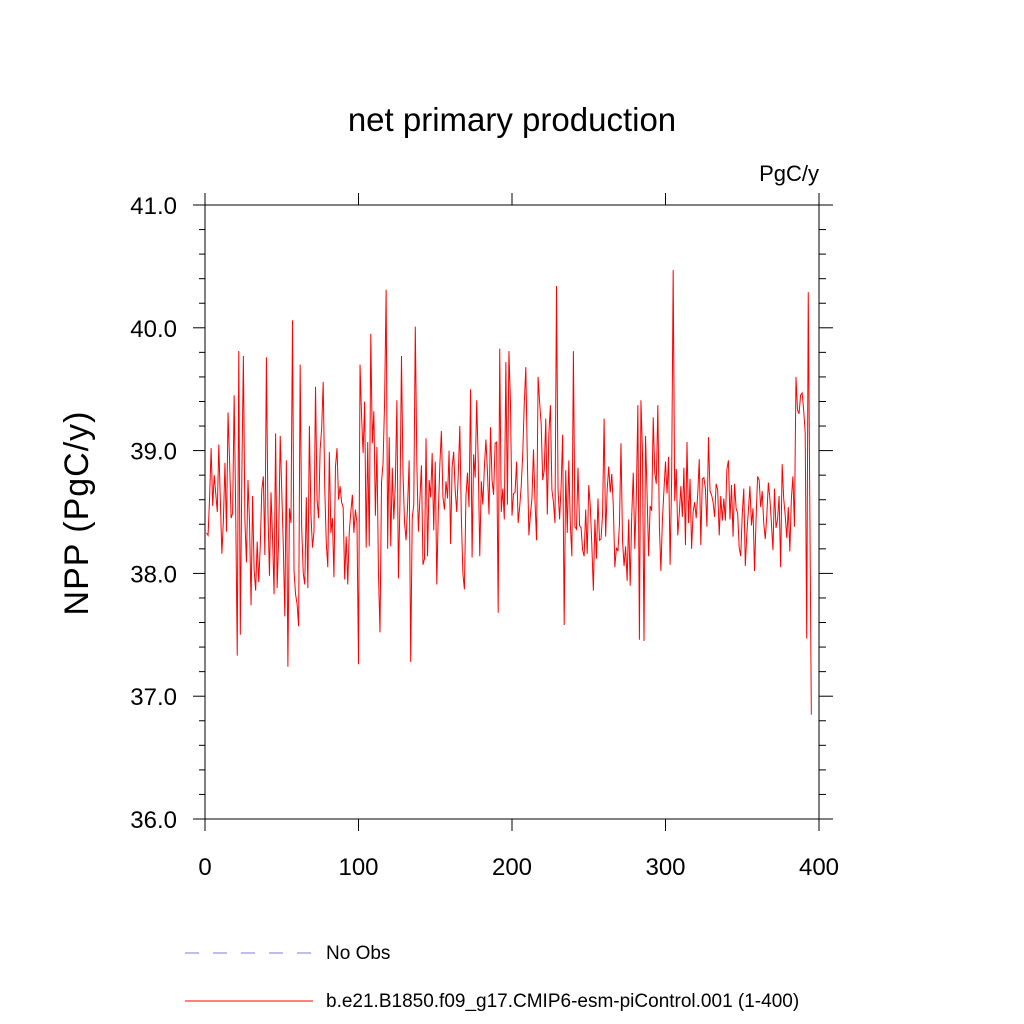 This screenshot has height=1024, width=1024. What do you see at coordinates (819, 867) in the screenshot?
I see `x-tick-label: 400` at bounding box center [819, 867].